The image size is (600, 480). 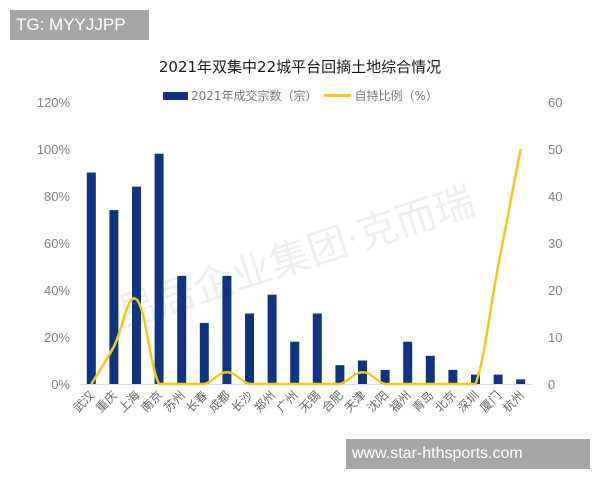 I want to click on right-axis-tick: 40, so click(x=555, y=196).